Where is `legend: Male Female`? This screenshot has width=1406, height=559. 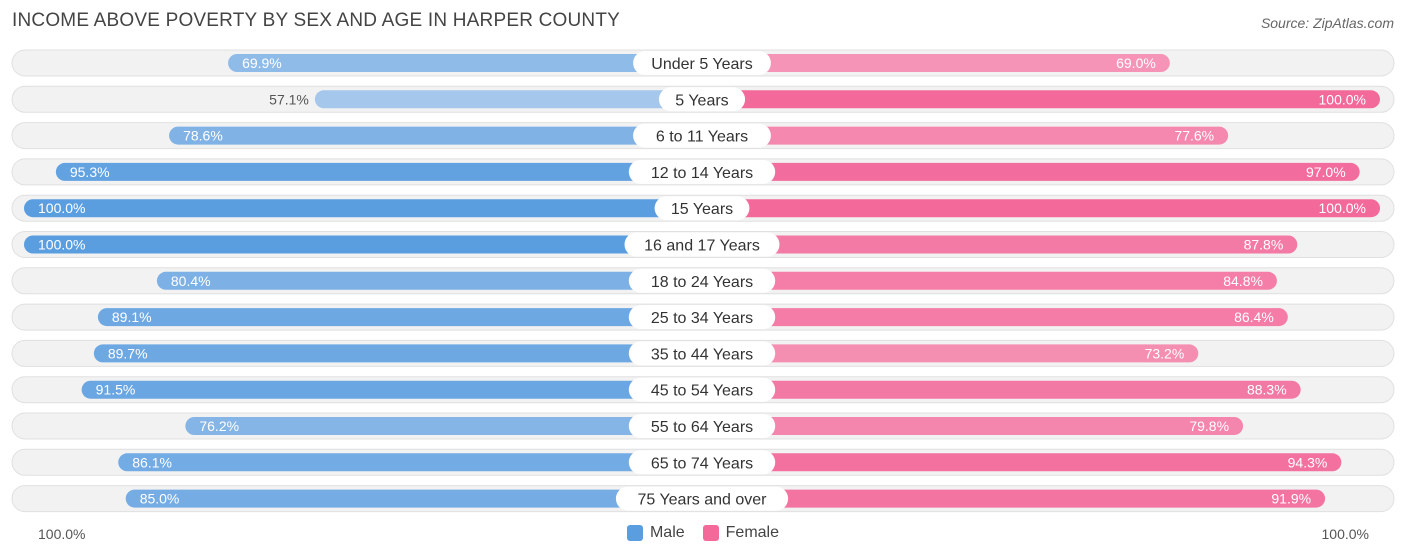 legend: Male Female is located at coordinates (703, 533).